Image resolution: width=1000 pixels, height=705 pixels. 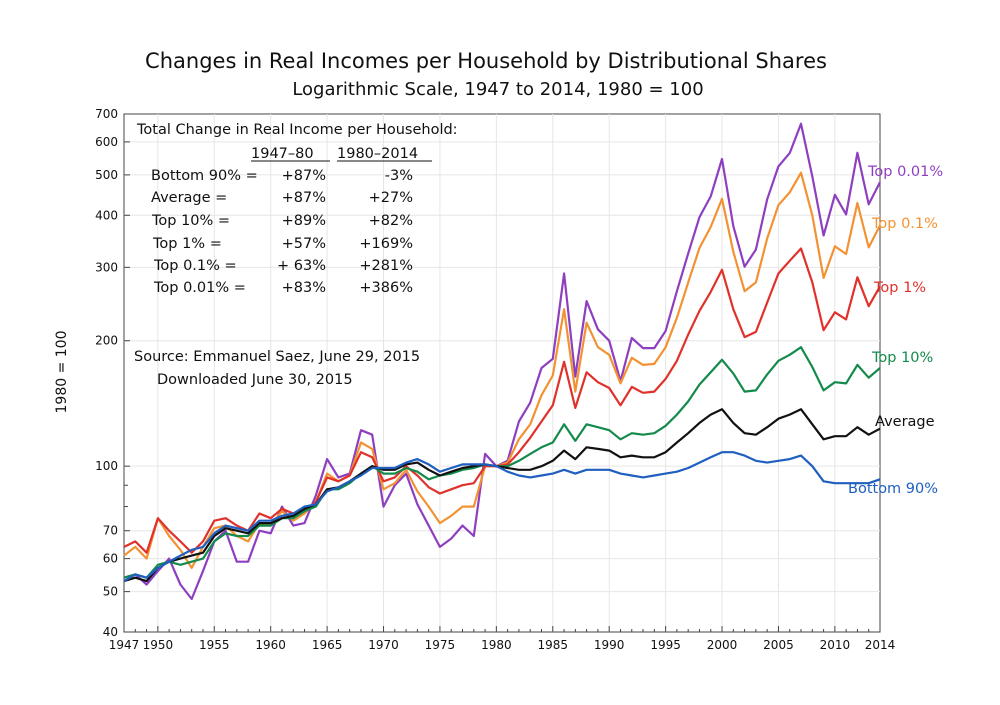 I want to click on x-tick-label: 1975, so click(x=440, y=645).